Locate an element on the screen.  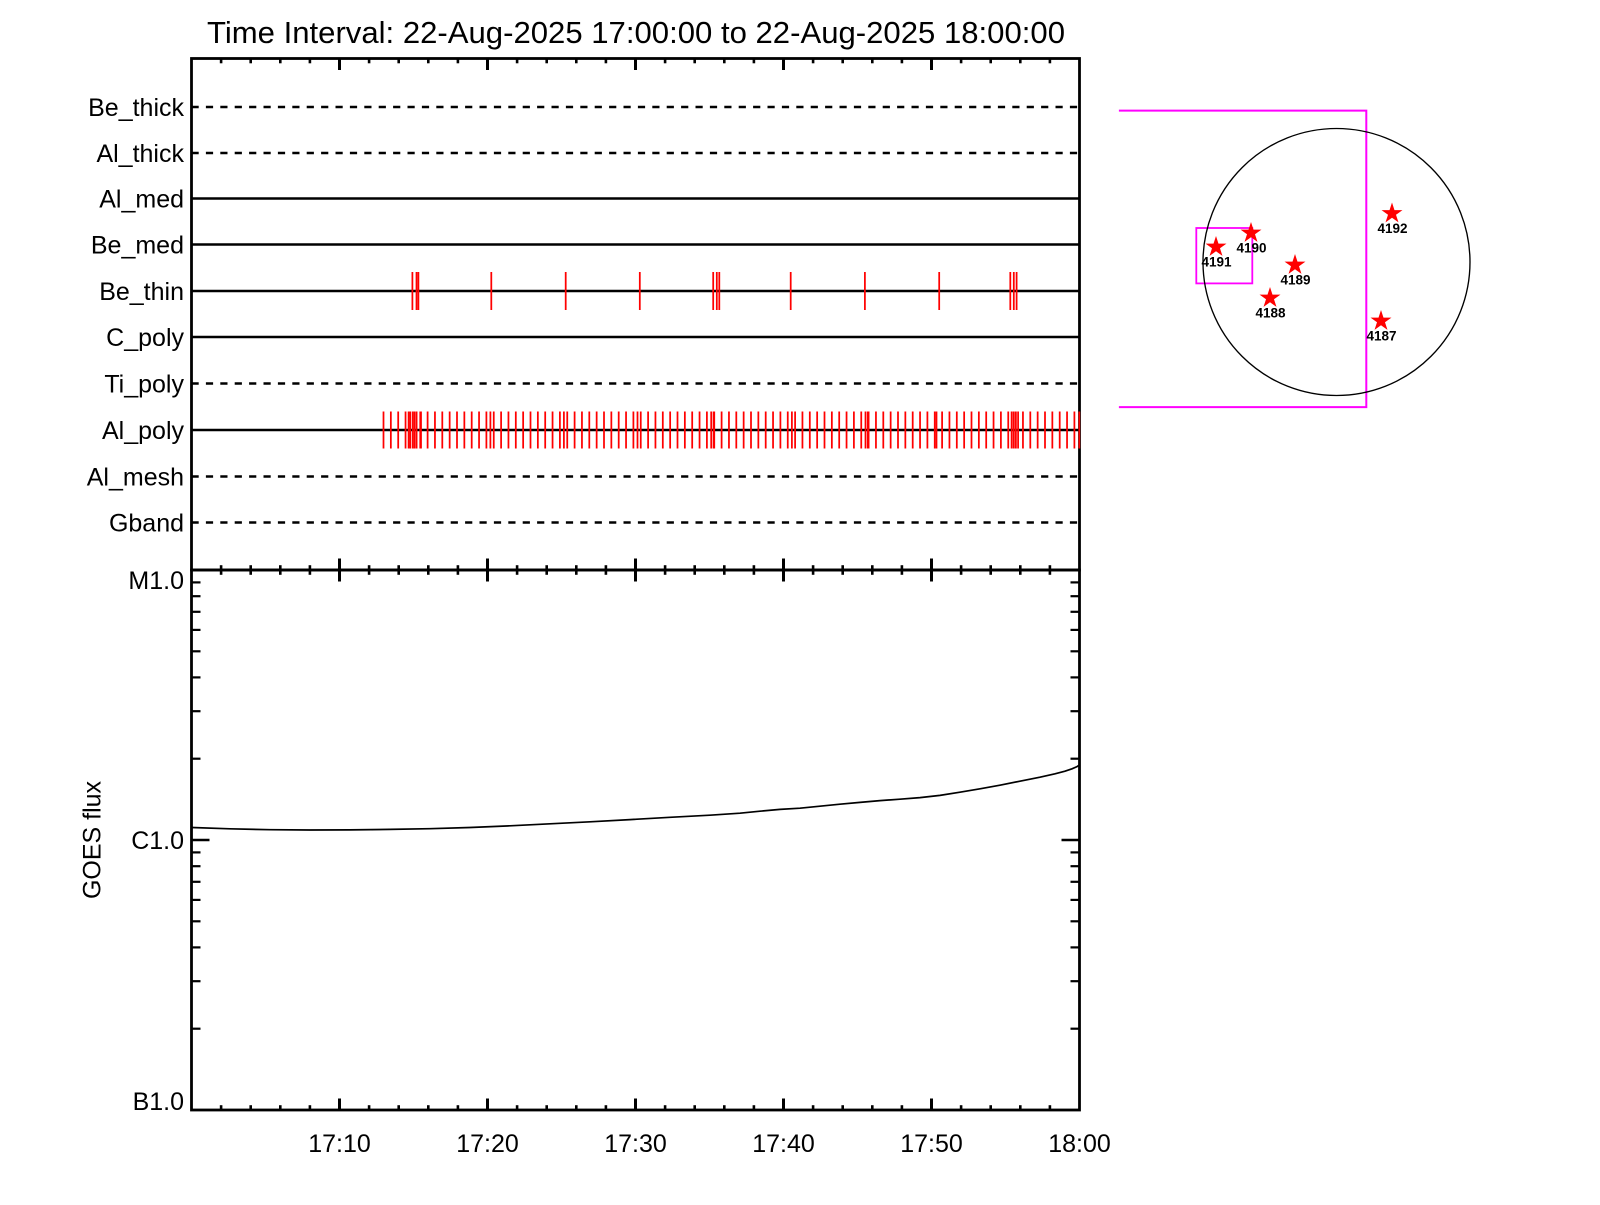
svg-text: Al_med is located at coordinates (141, 200).